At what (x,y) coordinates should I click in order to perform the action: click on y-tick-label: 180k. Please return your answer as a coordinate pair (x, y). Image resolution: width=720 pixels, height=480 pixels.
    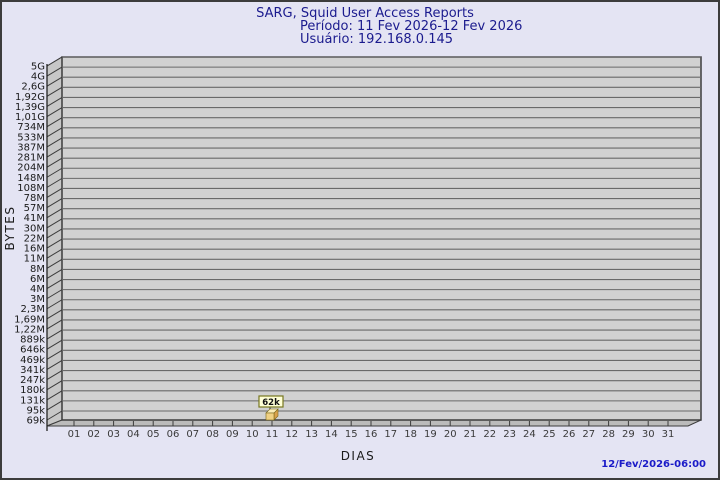
    Looking at the image, I should click on (32, 390).